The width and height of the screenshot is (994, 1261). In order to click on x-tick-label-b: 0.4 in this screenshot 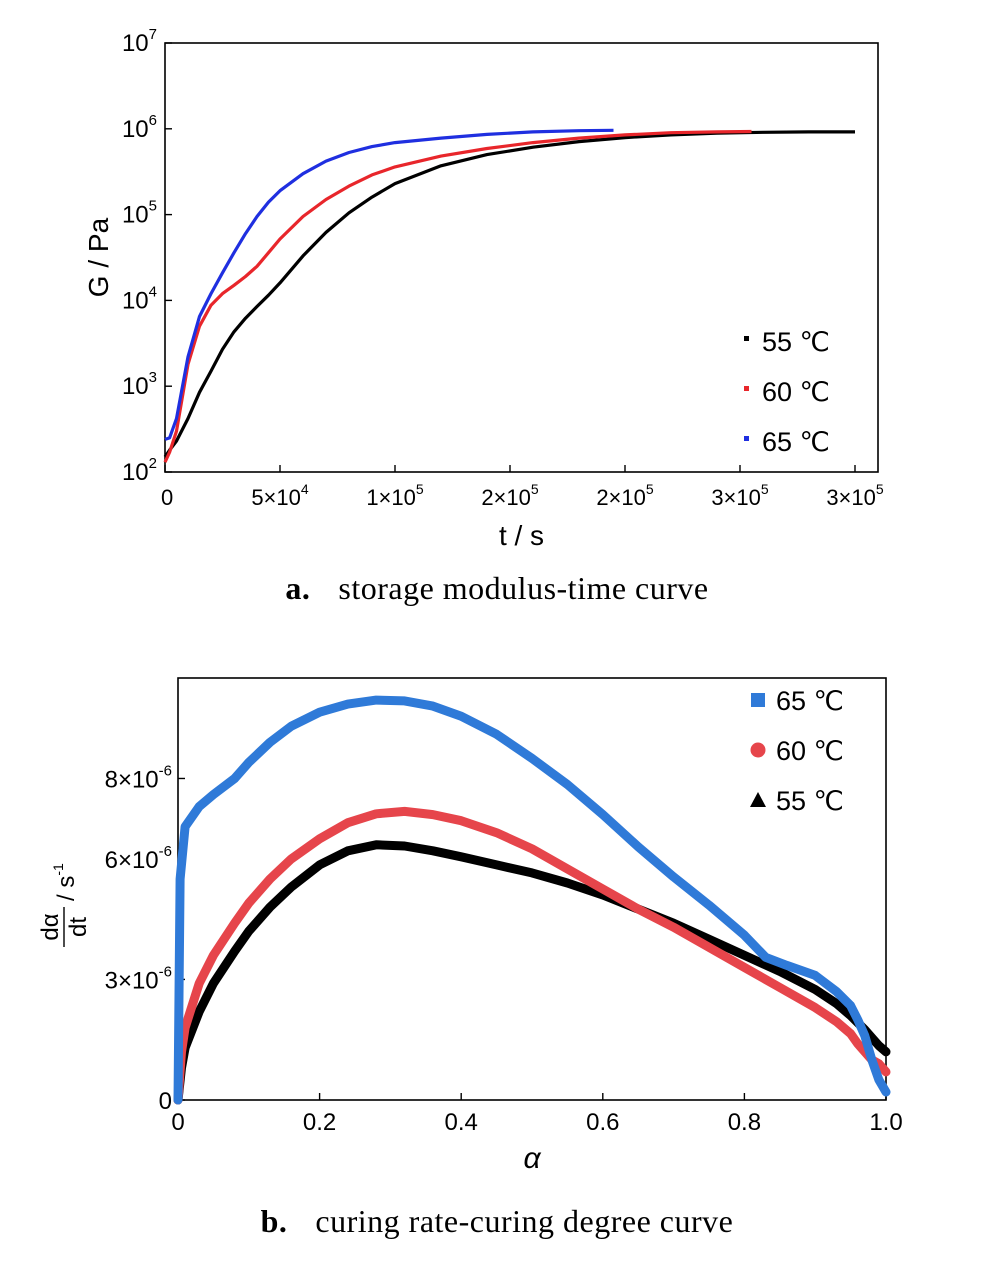, I will do `click(461, 1122)`.